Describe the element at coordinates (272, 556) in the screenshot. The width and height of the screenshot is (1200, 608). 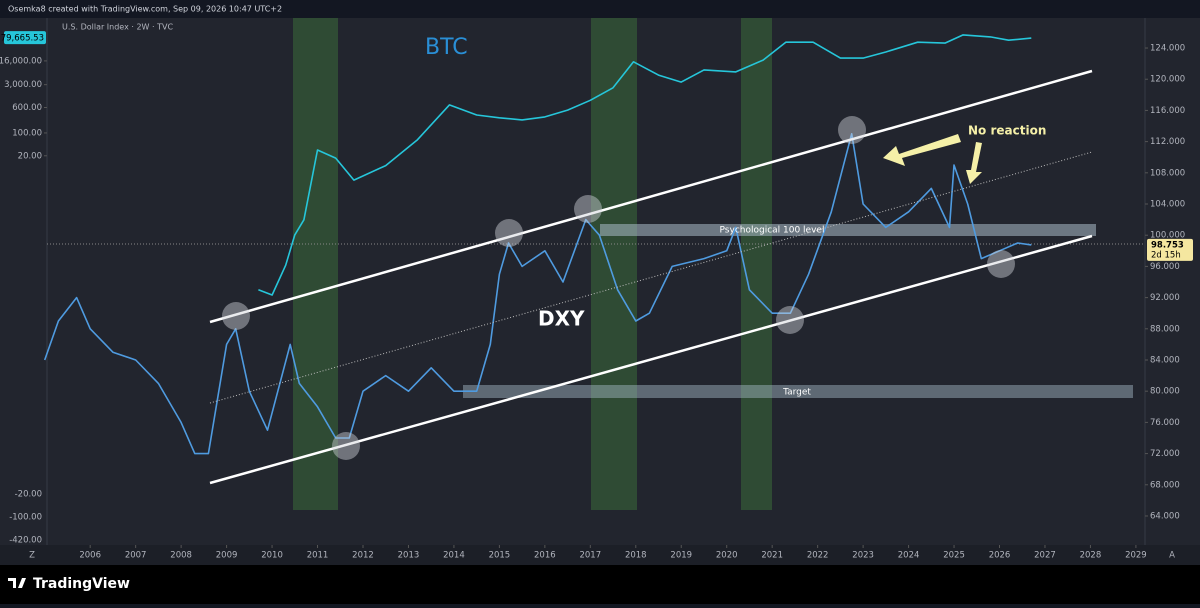
I see `x-tick-label: 2010` at that location.